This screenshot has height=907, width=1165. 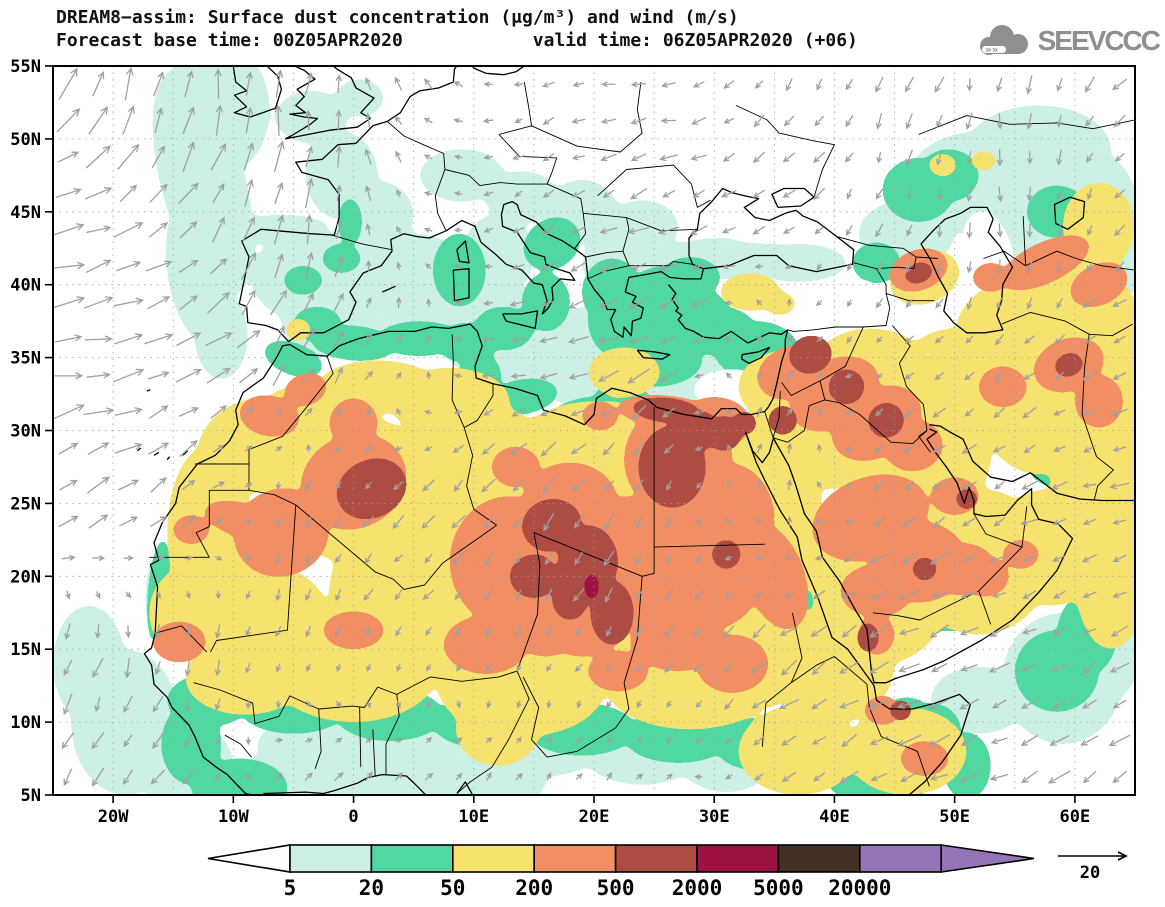 What do you see at coordinates (954, 817) in the screenshot?
I see `x-tick-label: 50E` at bounding box center [954, 817].